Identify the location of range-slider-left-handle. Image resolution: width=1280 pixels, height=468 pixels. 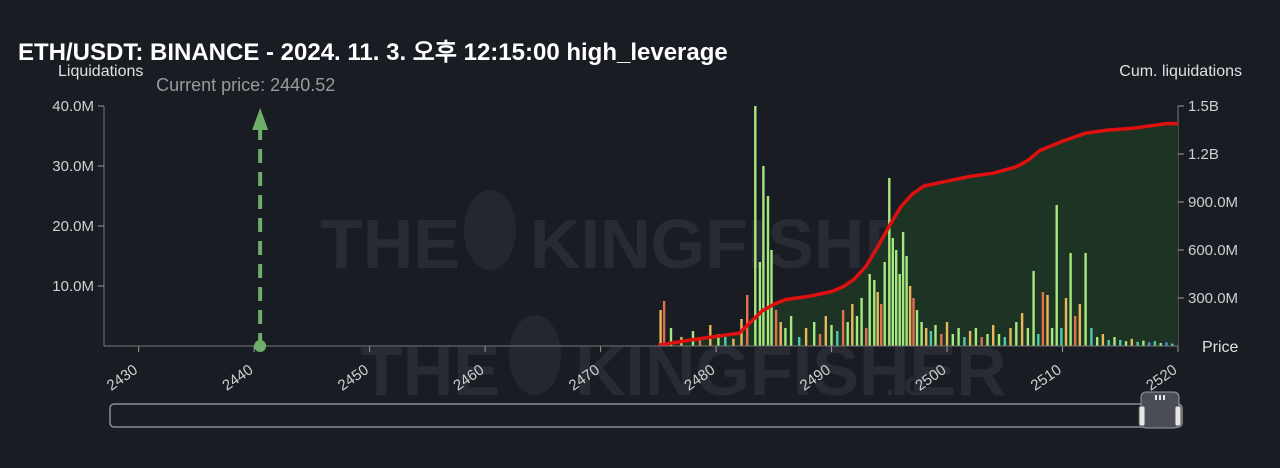
(1142, 416).